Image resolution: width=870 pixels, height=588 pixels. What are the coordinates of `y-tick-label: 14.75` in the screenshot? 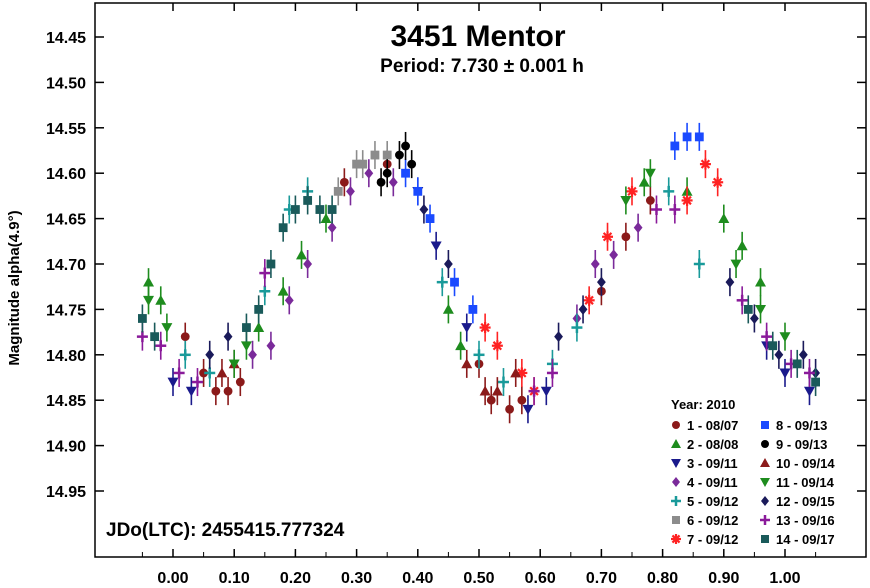 It's located at (66, 310).